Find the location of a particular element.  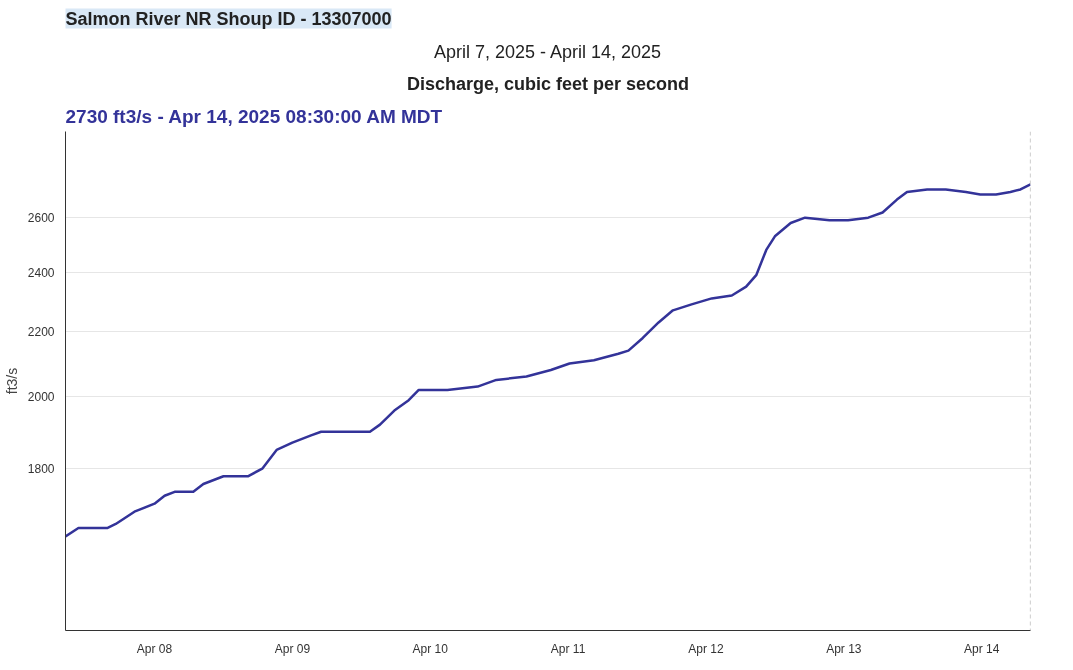

x-tick-label: Apr 13 is located at coordinates (844, 648).